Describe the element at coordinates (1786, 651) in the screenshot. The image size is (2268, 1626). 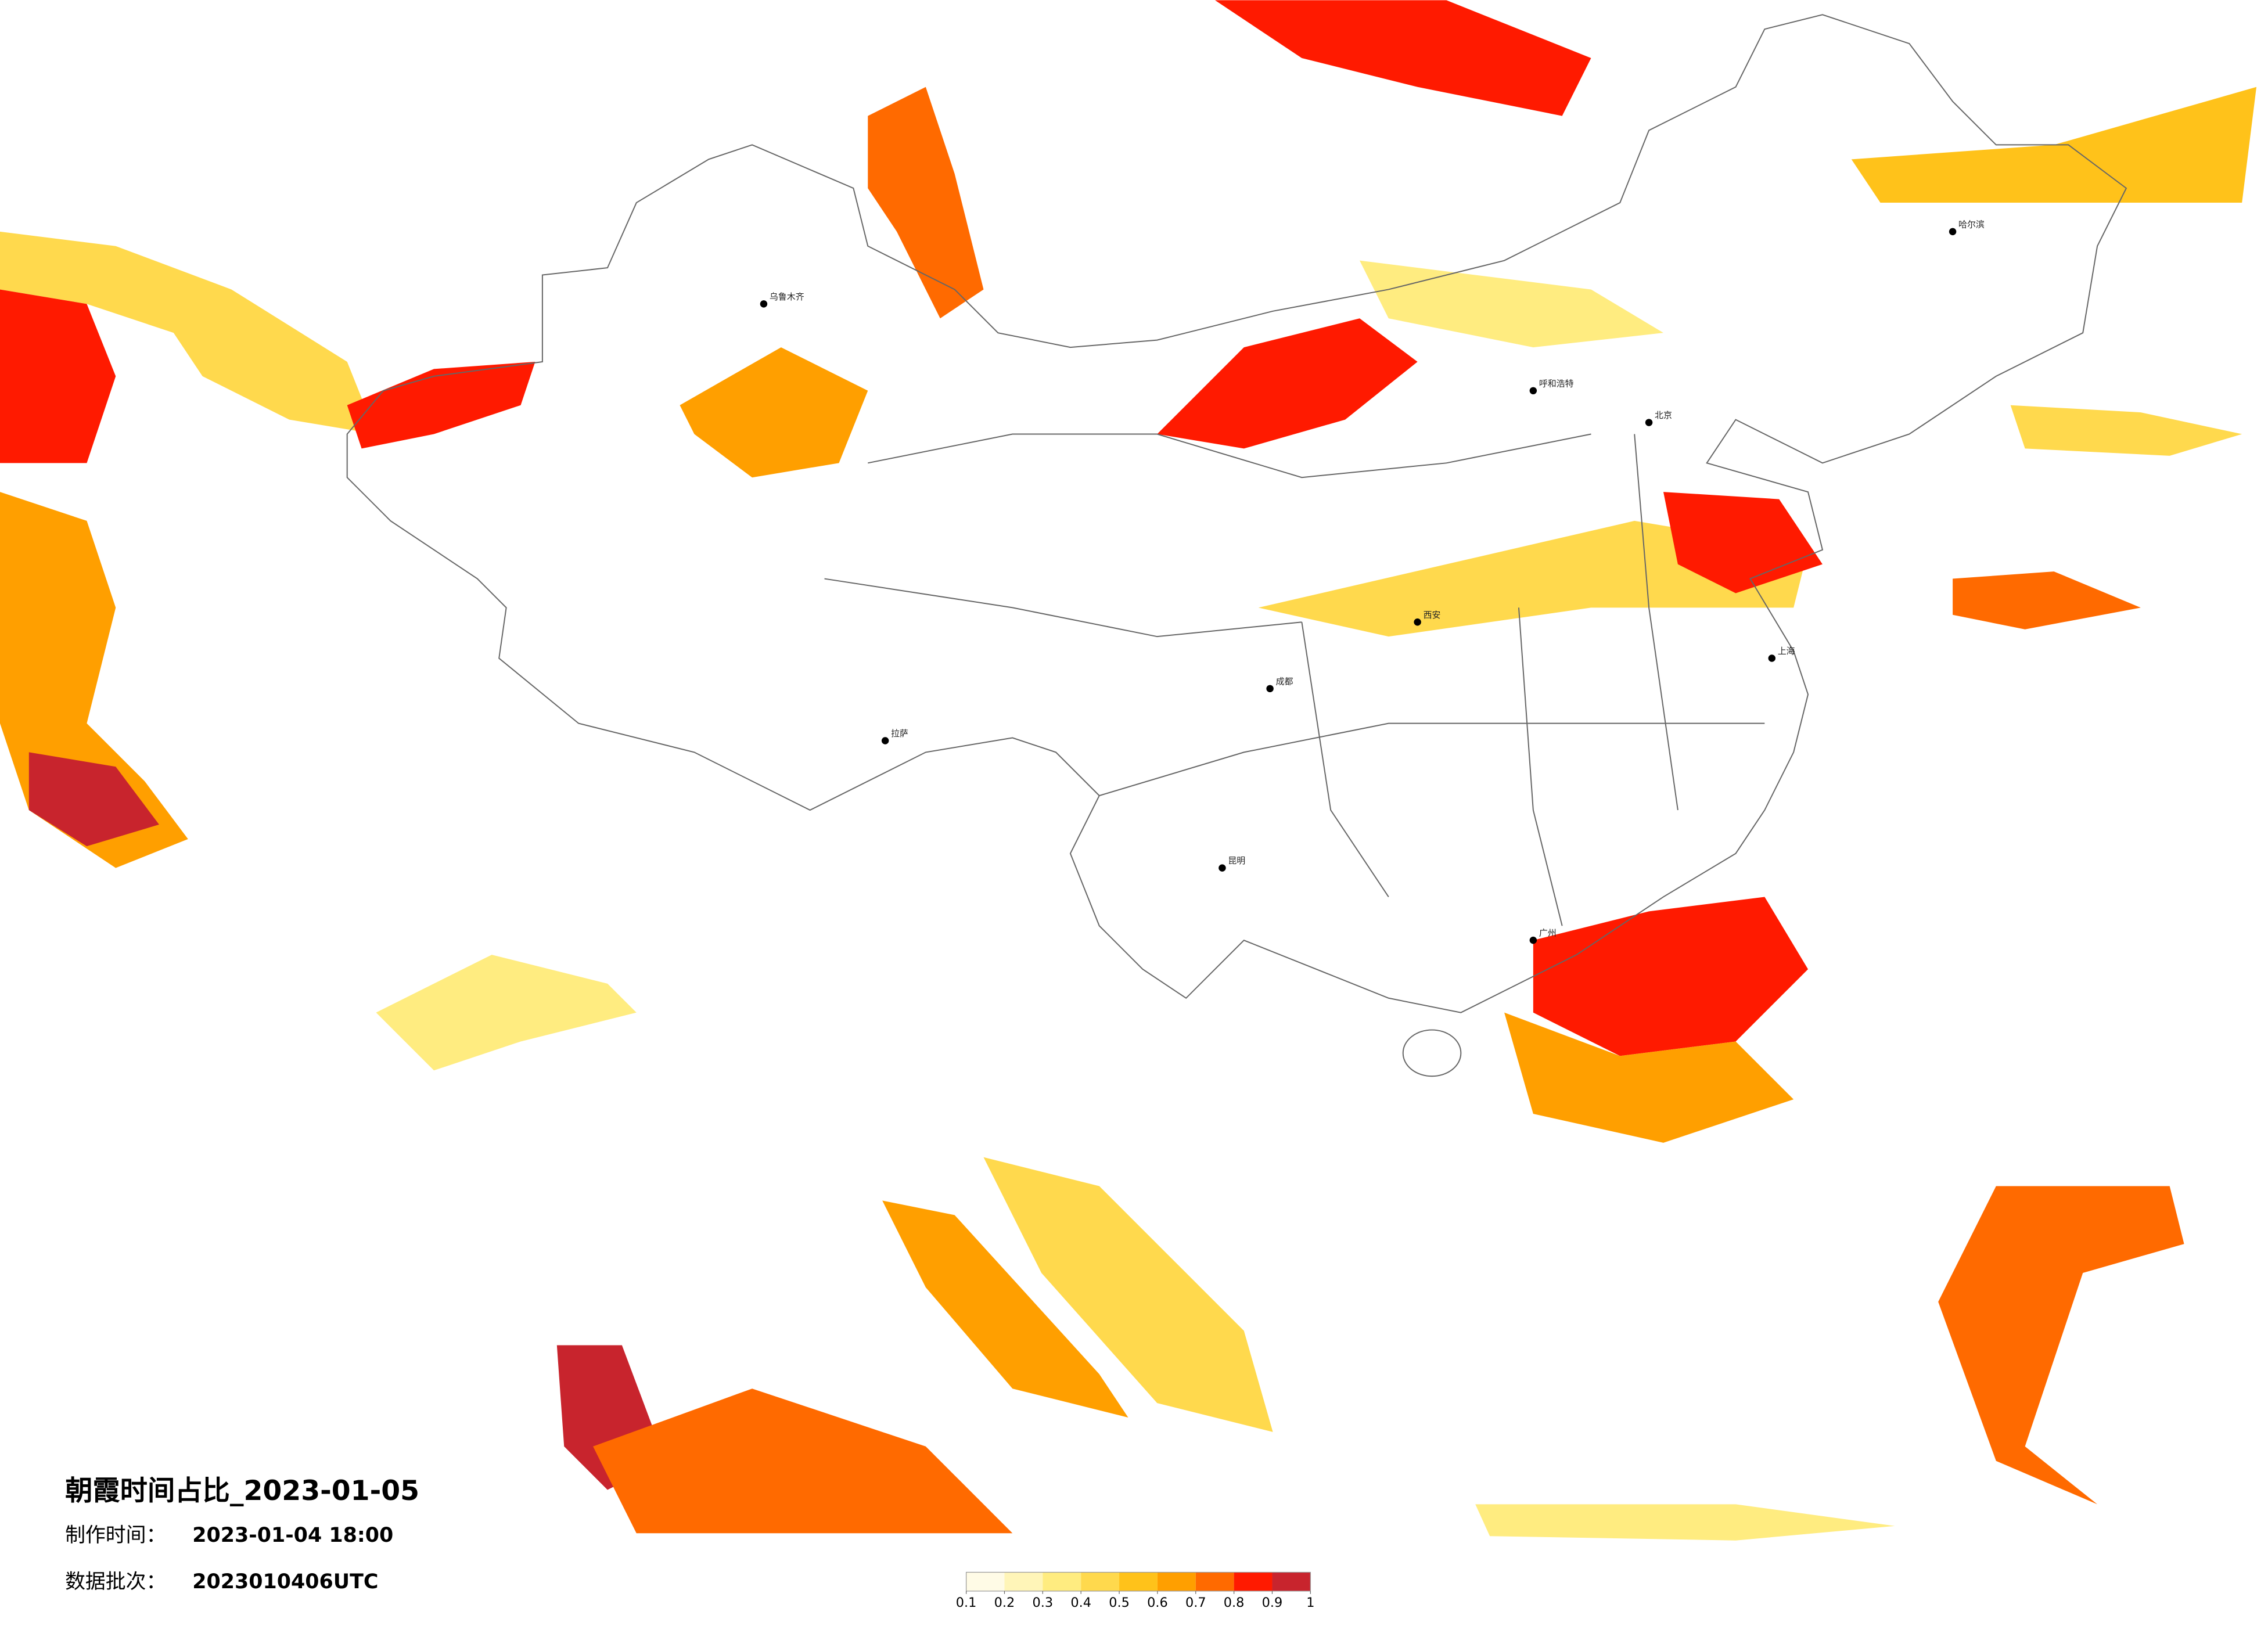
I see `city-label: 上海` at that location.